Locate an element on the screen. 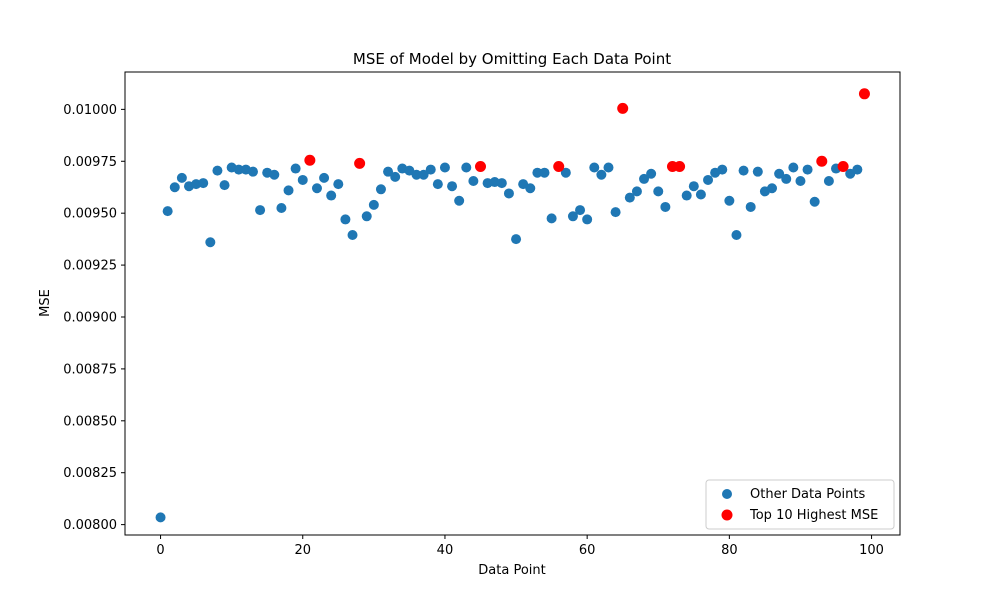 The image size is (1000, 600). chart-title: MSE of Model by Omitting Each Data Point is located at coordinates (512, 59).